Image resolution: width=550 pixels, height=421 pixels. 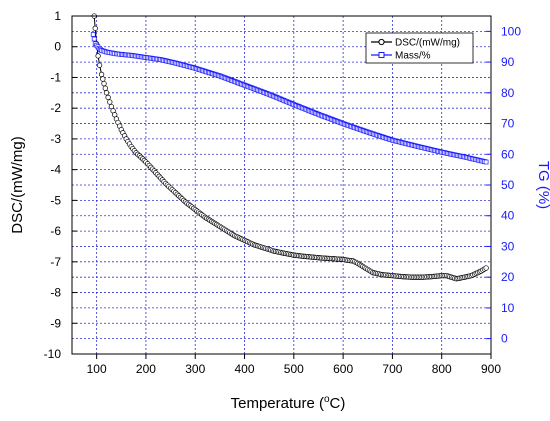 I want to click on y2-axis-title: TG (%), so click(x=542, y=185).